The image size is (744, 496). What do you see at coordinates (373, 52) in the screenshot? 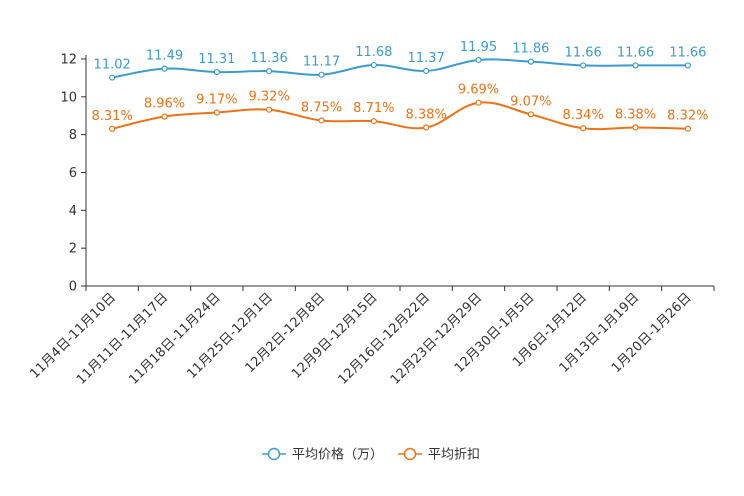
I see `data-label-price: 11.68` at bounding box center [373, 52].